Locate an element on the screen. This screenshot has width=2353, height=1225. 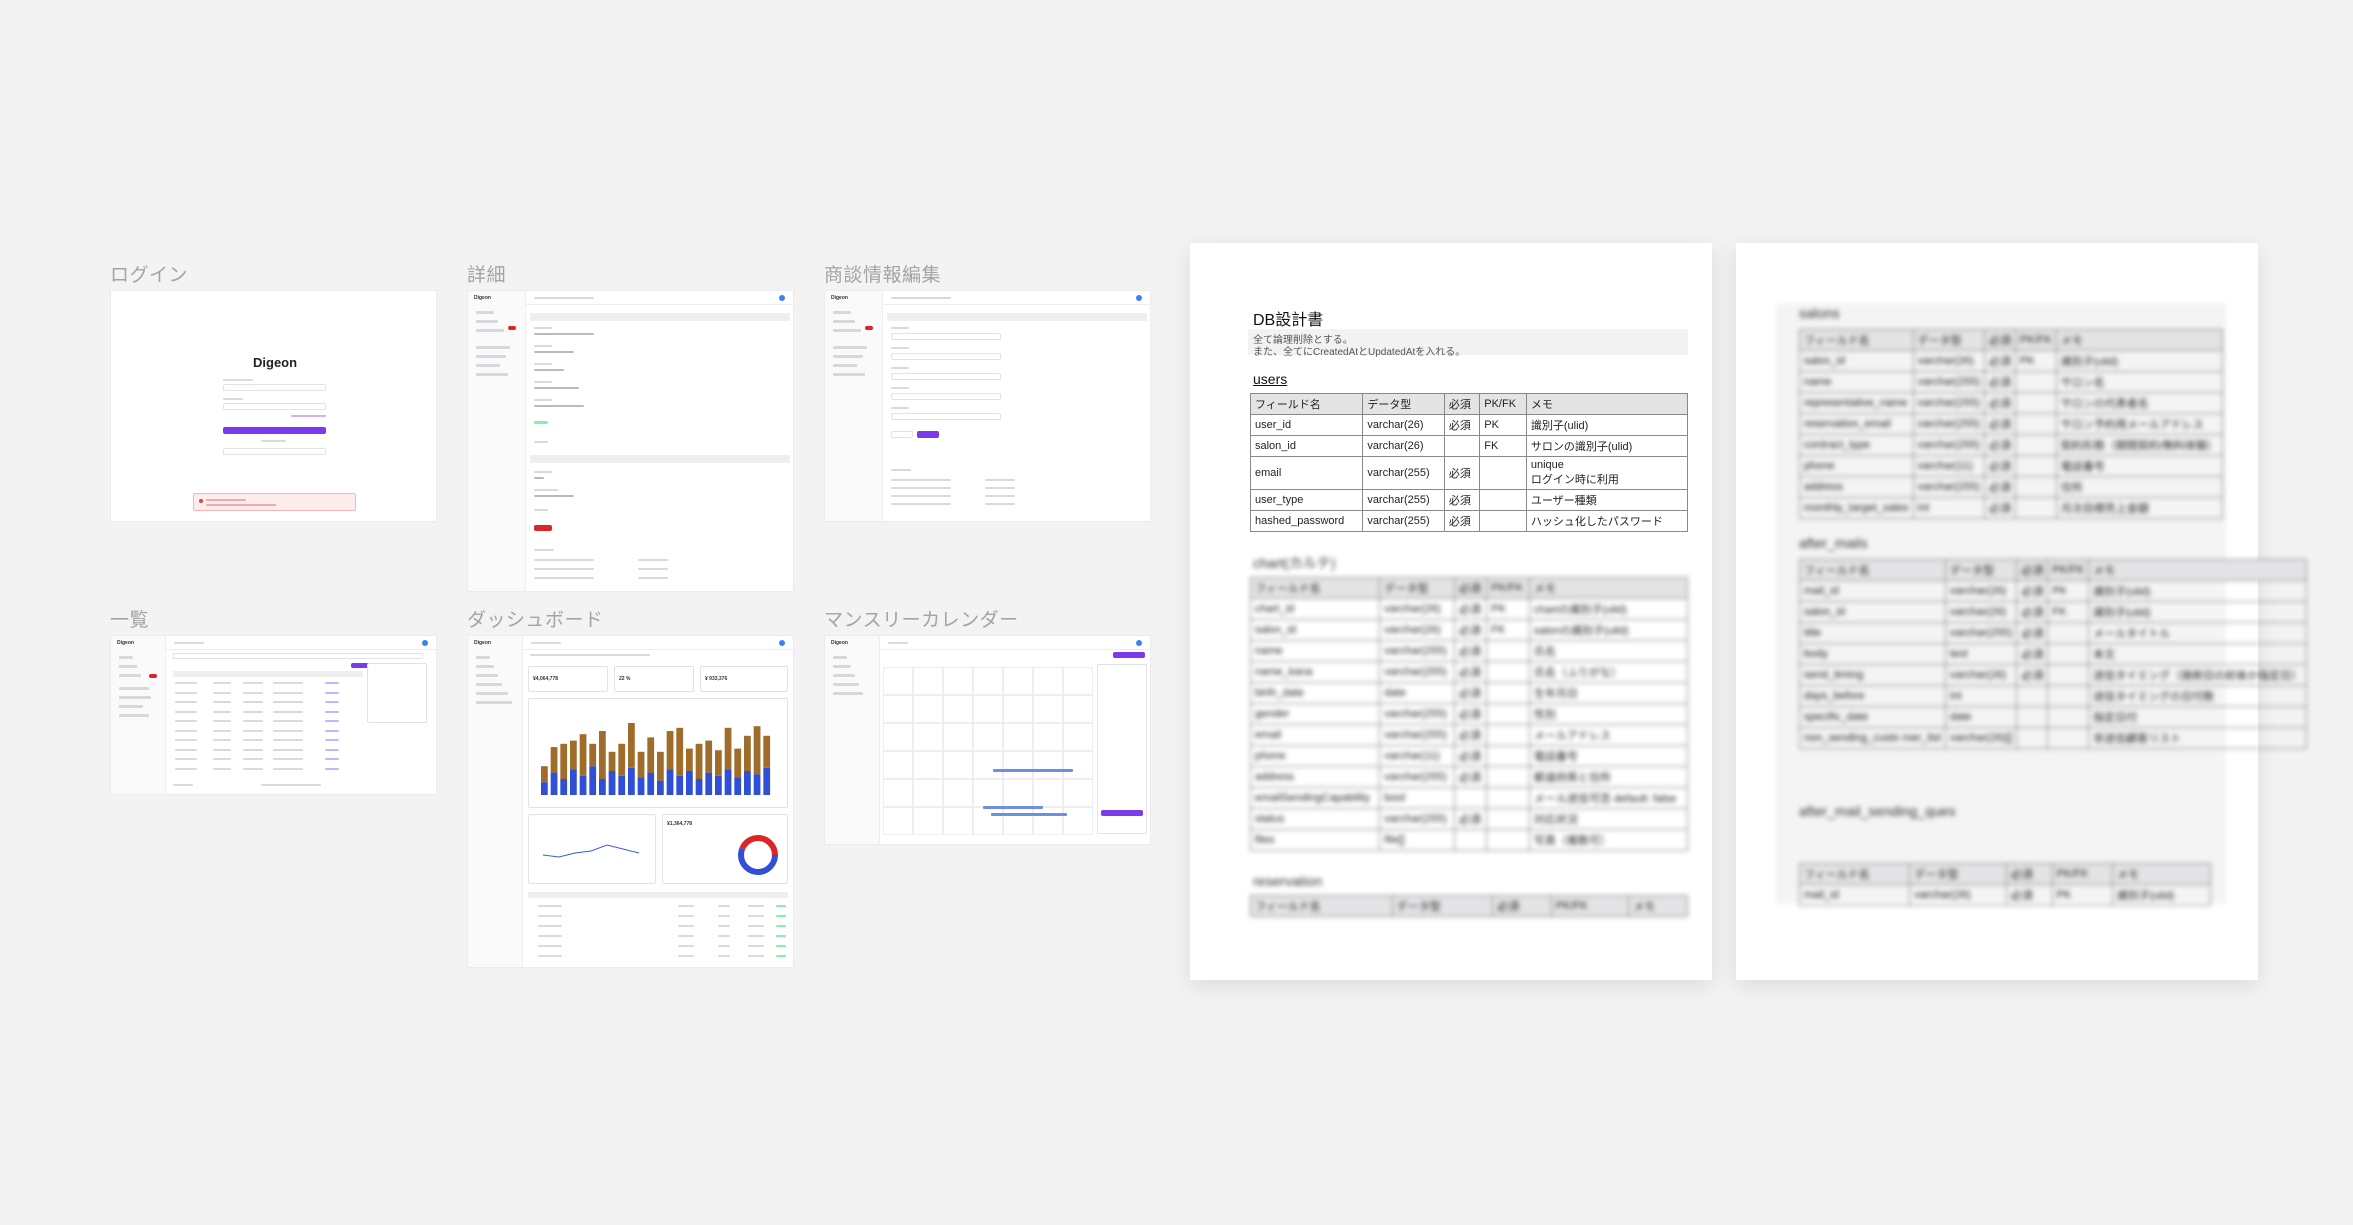
password-field is located at coordinates (274, 406).